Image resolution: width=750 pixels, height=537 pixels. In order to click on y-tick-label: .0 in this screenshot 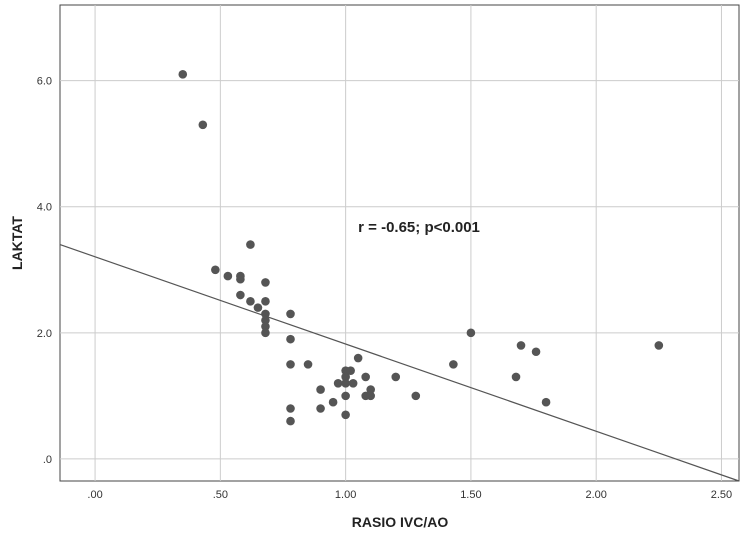, I will do `click(47, 460)`.